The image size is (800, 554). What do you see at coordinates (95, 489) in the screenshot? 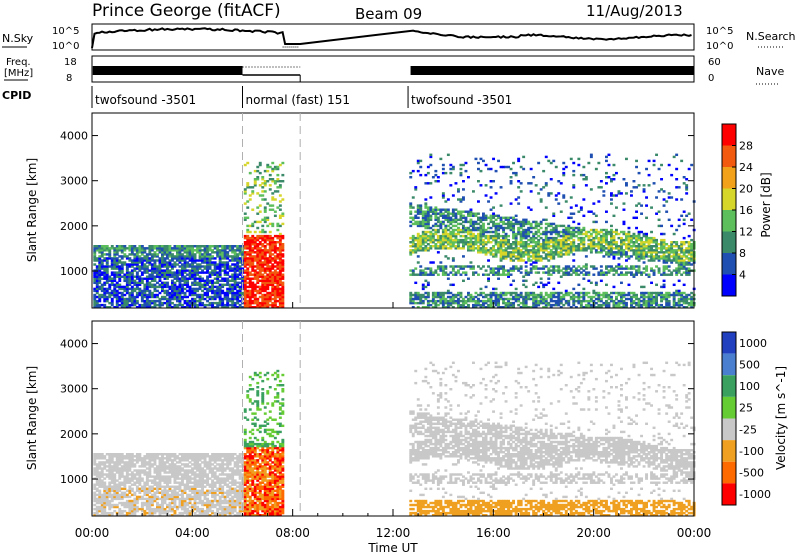
I see `velocity-cell` at bounding box center [95, 489].